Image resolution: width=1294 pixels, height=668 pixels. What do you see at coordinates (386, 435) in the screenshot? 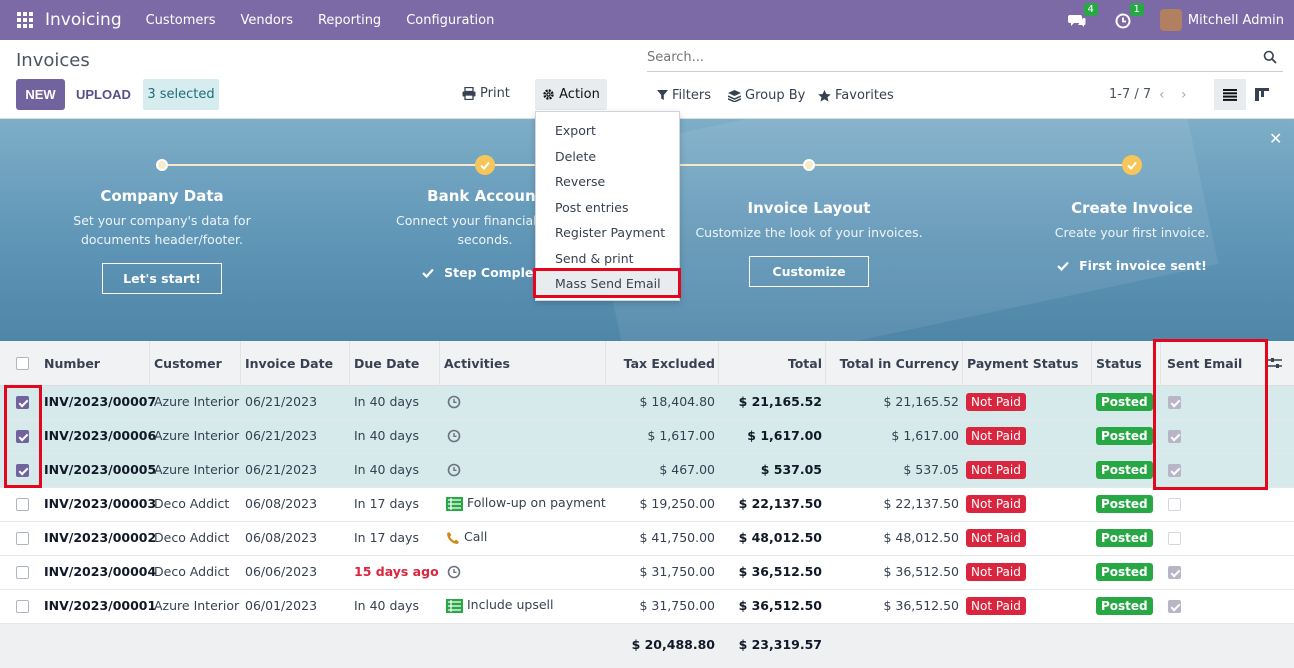
I see `due-date: In 40 days` at bounding box center [386, 435].